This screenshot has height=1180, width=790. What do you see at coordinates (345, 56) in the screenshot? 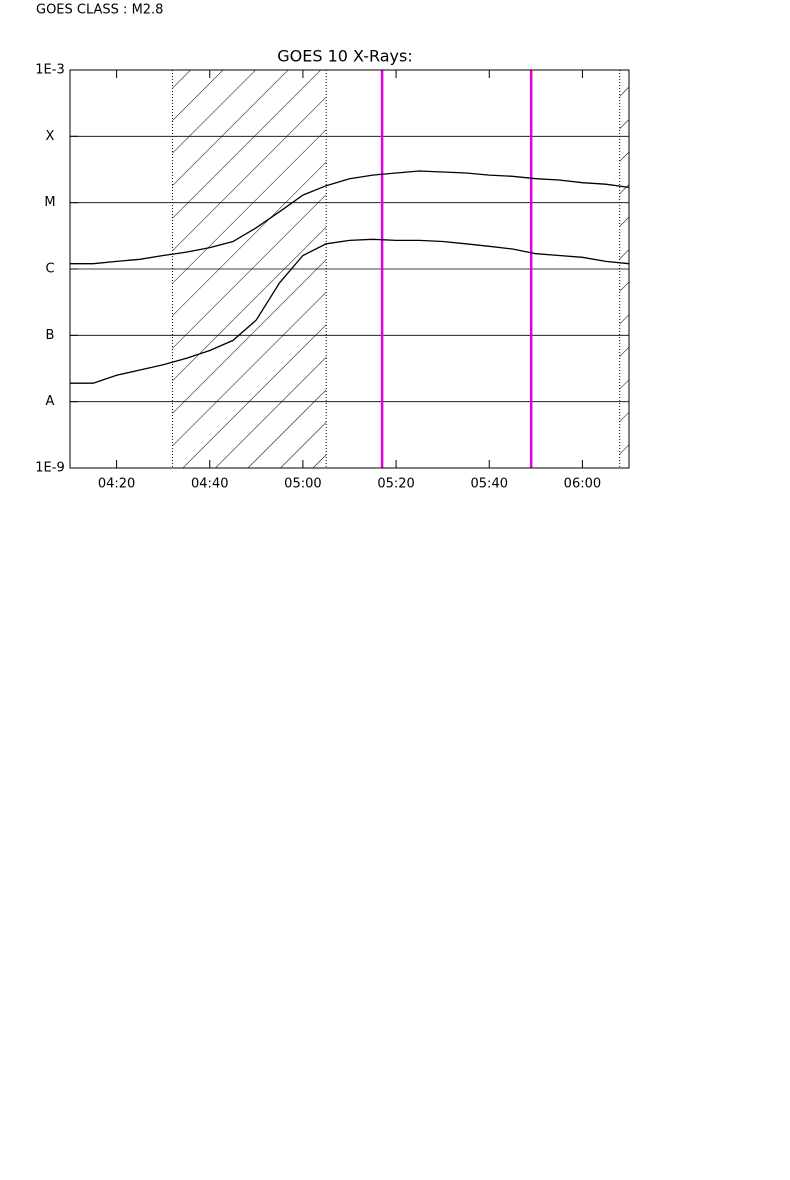
I see `chart-title: GOES 10 X-Rays:` at bounding box center [345, 56].